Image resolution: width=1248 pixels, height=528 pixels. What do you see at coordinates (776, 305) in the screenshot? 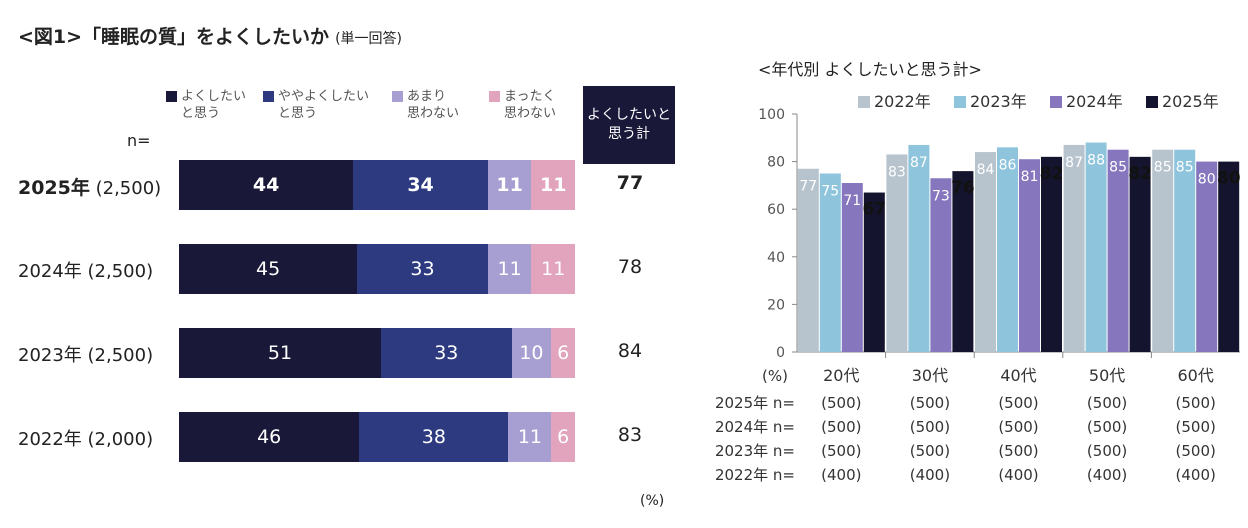
I see `y-tick-label: 20` at bounding box center [776, 305].